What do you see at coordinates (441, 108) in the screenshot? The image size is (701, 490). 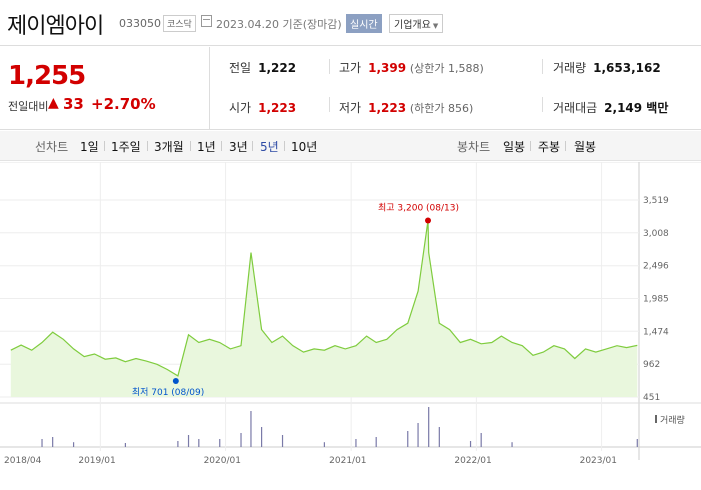 I see `lower-limit: (하한가 856)` at bounding box center [441, 108].